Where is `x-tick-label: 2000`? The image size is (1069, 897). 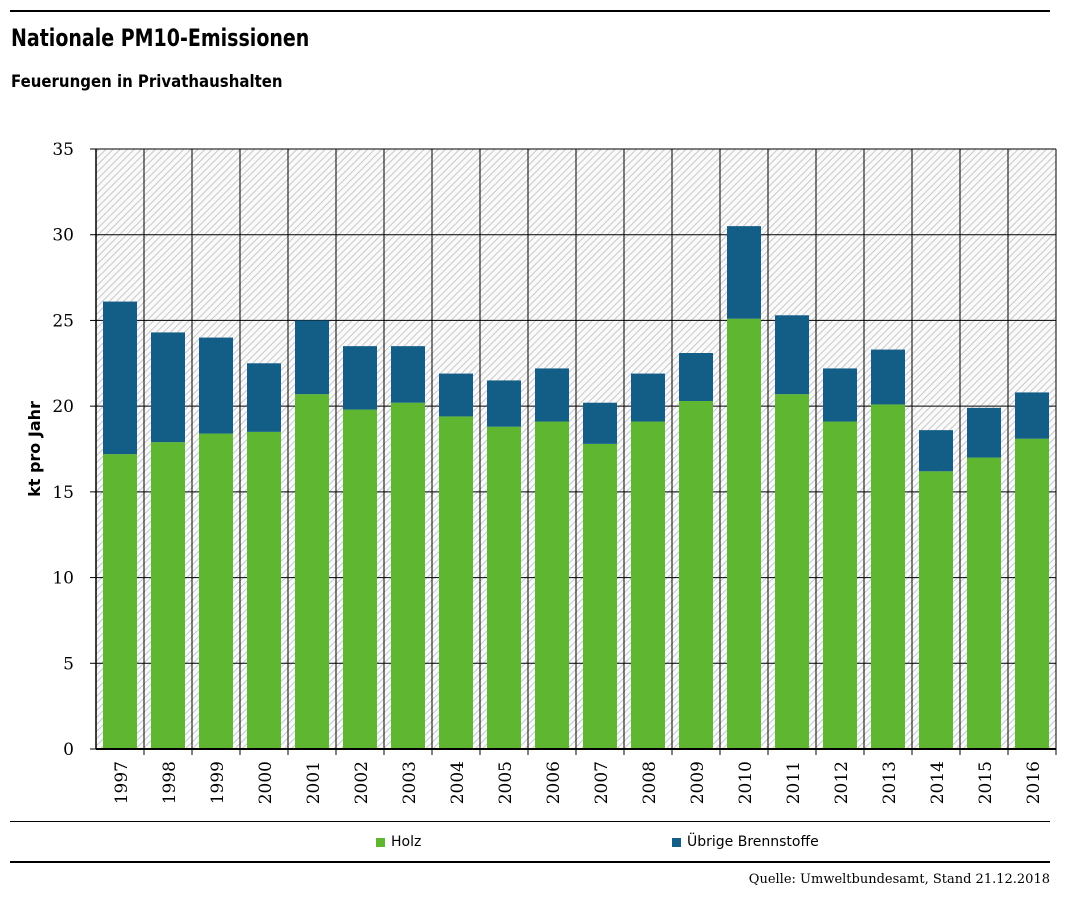 x-tick-label: 2000 is located at coordinates (266, 782).